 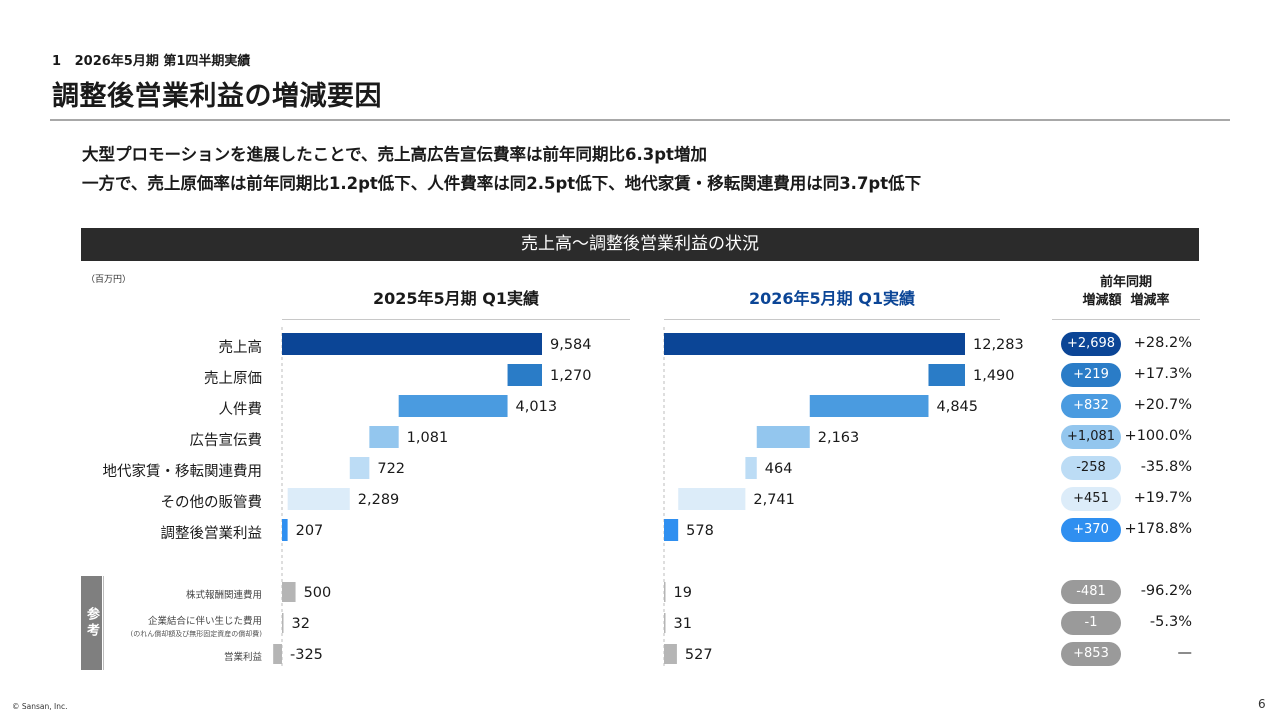 What do you see at coordinates (40, 706) in the screenshot?
I see `copyright: © Sansan, Inc.` at bounding box center [40, 706].